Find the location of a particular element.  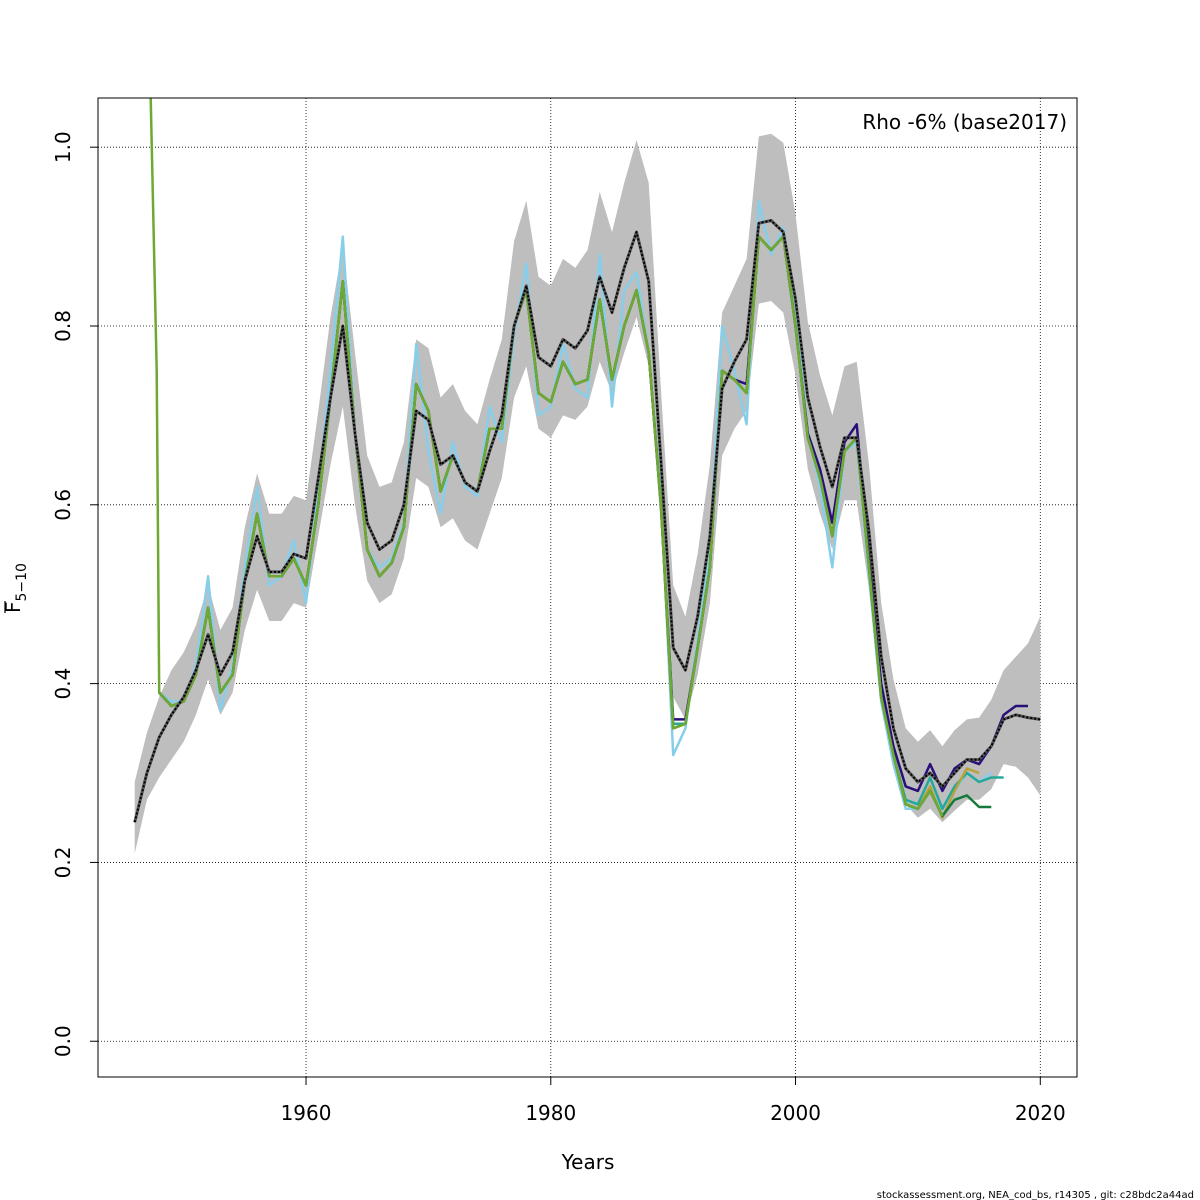

y-tick-label: 0.4 is located at coordinates (63, 684).